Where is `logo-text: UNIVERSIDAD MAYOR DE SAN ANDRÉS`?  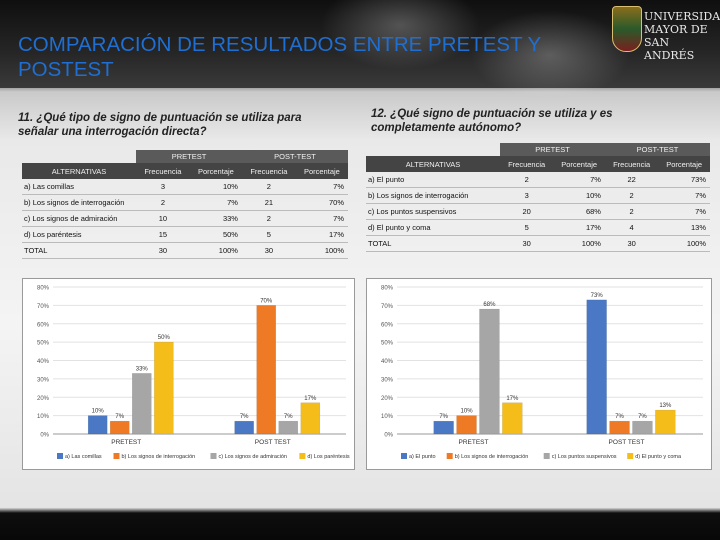 logo-text: UNIVERSIDAD MAYOR DE SAN ANDRÉS is located at coordinates (682, 36).